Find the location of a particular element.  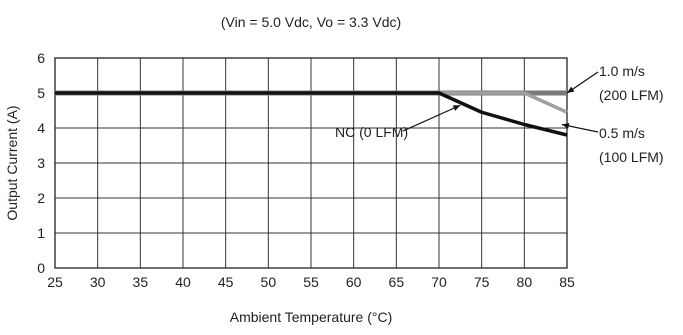

y-tick-label: 3 is located at coordinates (41, 163).